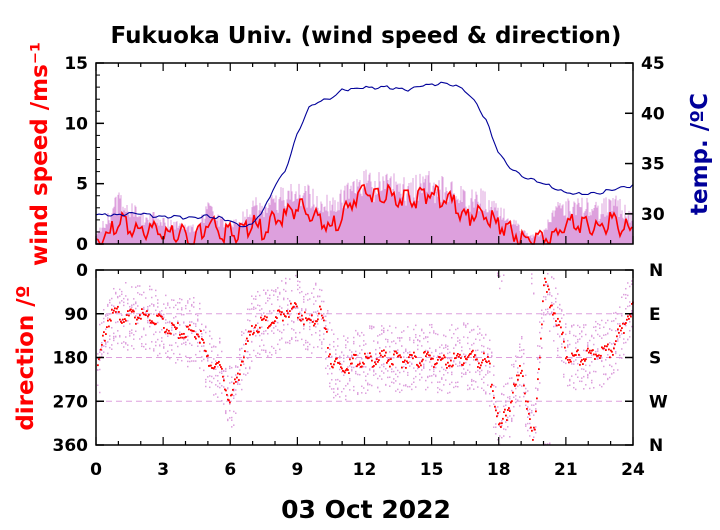 This screenshot has width=720, height=530. What do you see at coordinates (658, 402) in the screenshot?
I see `compass-tick-label: W` at bounding box center [658, 402].